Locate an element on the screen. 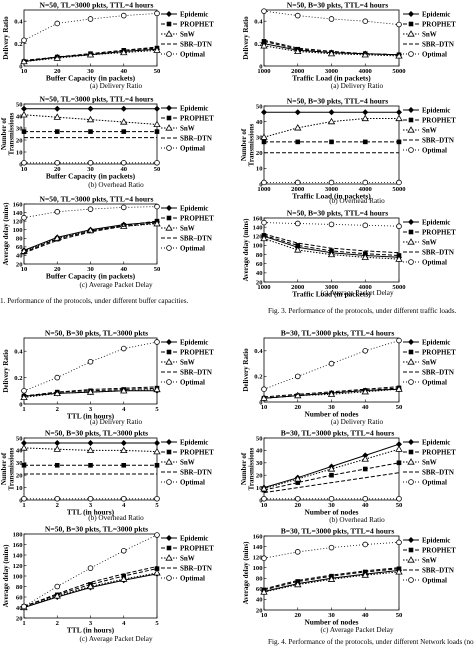  y-tick-label-p11-2: 20 is located at coordinates (259, 476).